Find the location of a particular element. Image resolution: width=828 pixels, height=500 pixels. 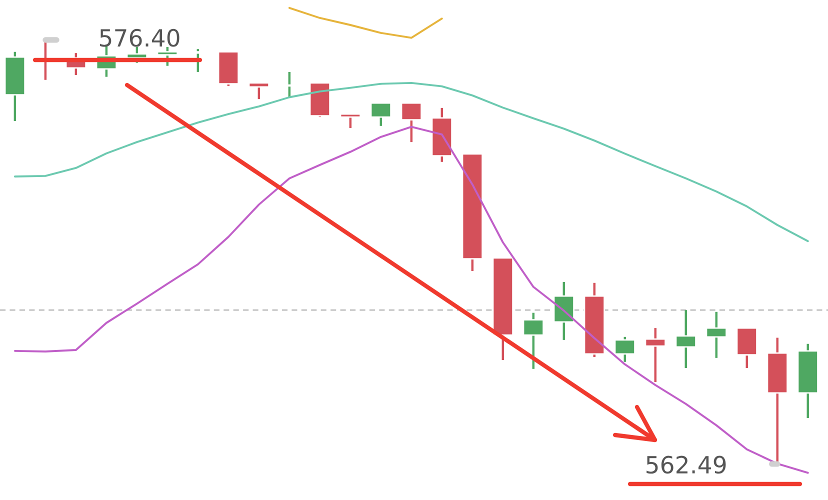

annotation: 562.49 is located at coordinates (686, 465).